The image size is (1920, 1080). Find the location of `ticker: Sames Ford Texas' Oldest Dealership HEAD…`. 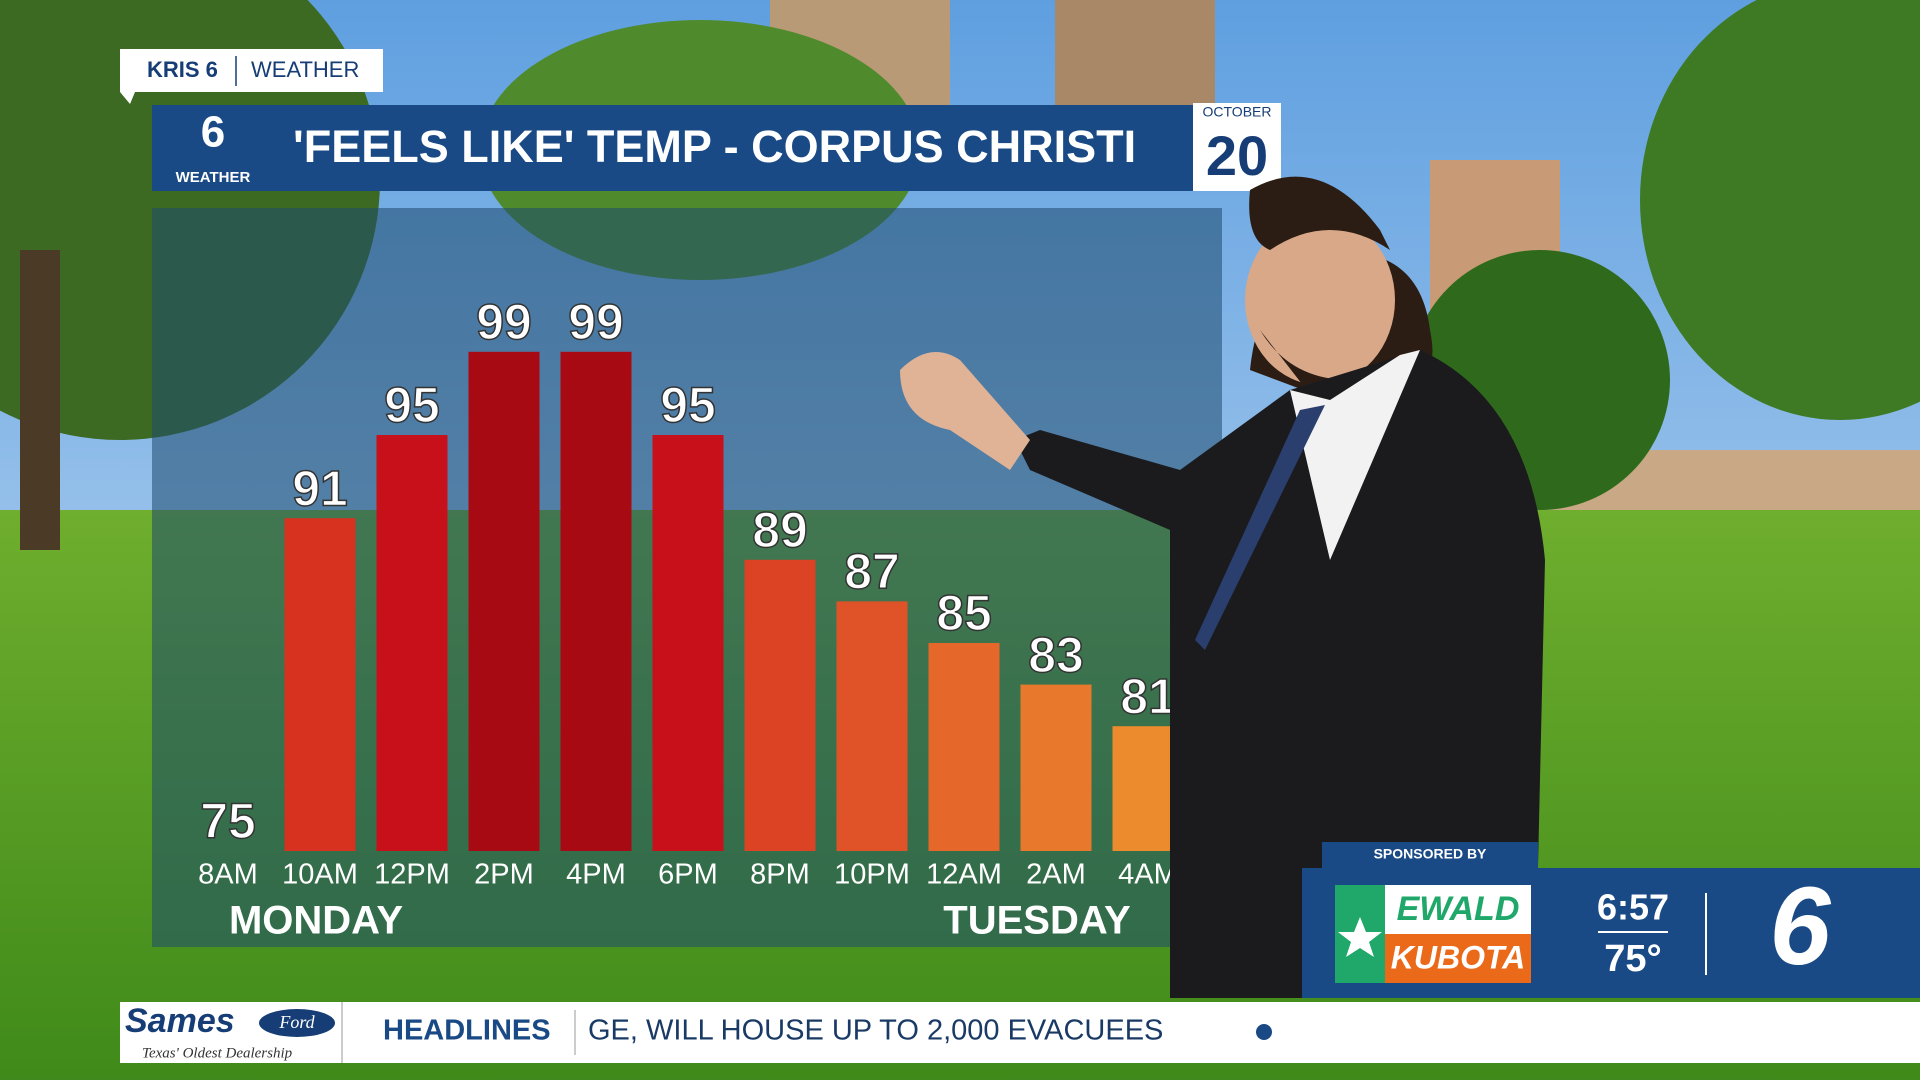

ticker: Sames Ford Texas' Oldest Dealership HEAD… is located at coordinates (1020, 1032).